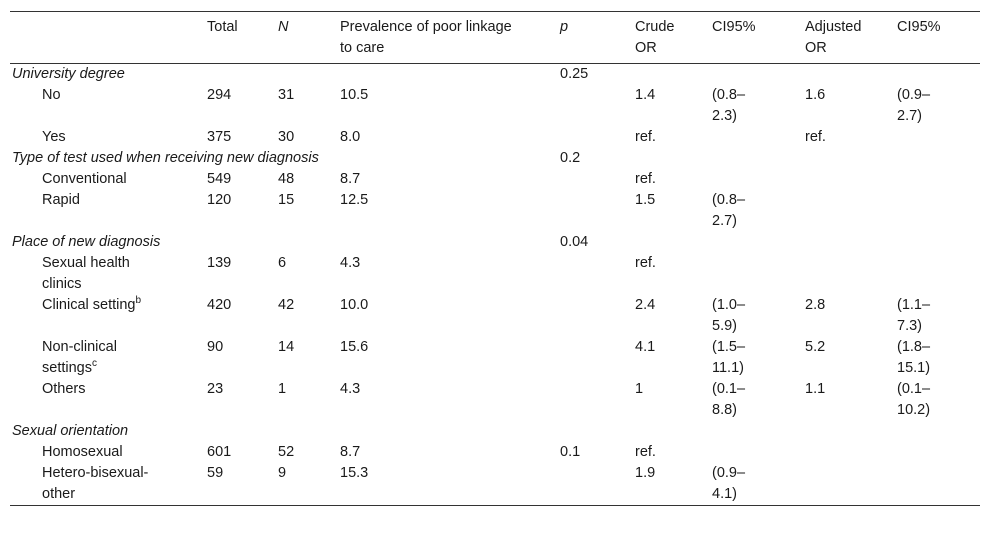 The image size is (992, 558). What do you see at coordinates (108, 211) in the screenshot?
I see `row-label: Rapid` at bounding box center [108, 211].